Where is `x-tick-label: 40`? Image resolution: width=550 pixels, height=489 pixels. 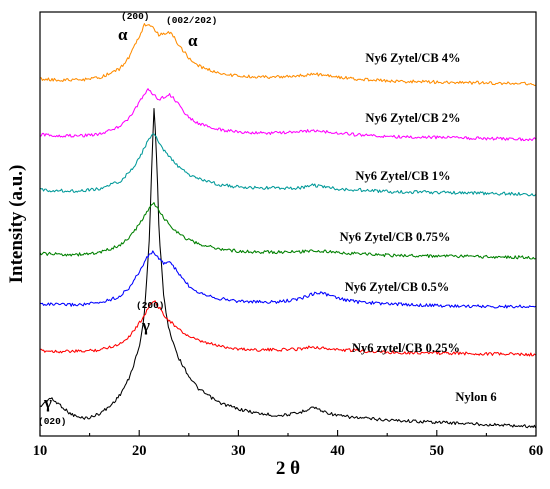 x-tick-label: 40 is located at coordinates (337, 451).